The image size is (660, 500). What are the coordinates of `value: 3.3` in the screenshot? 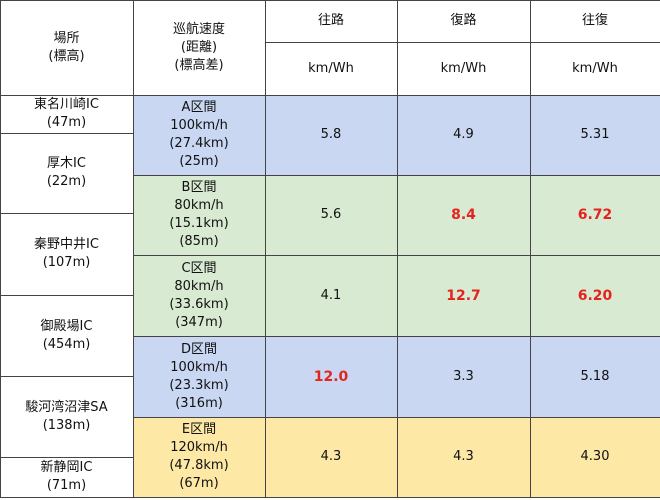 It's located at (463, 376).